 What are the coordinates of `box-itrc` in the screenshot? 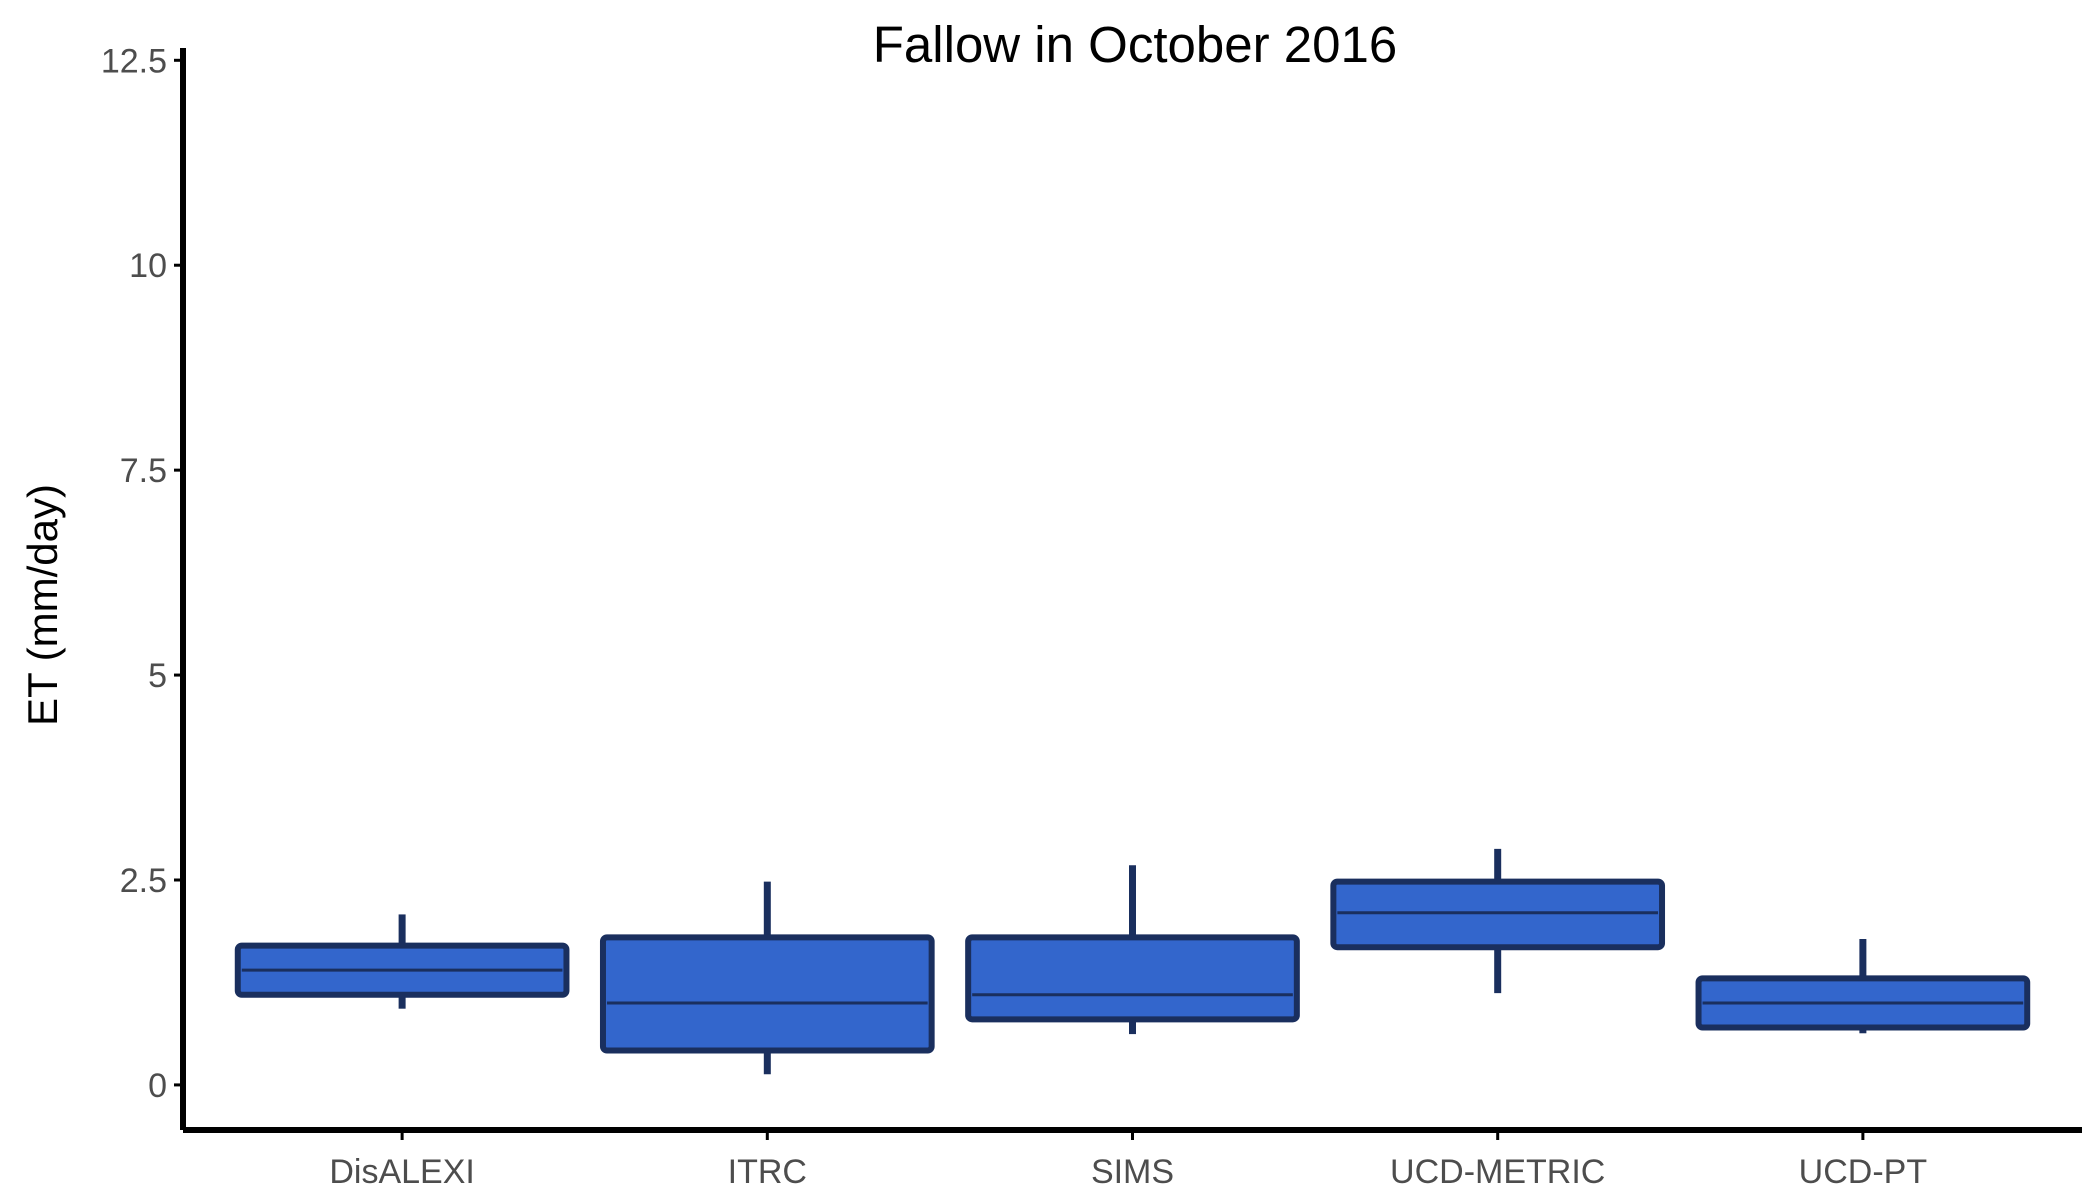 It's located at (767, 978).